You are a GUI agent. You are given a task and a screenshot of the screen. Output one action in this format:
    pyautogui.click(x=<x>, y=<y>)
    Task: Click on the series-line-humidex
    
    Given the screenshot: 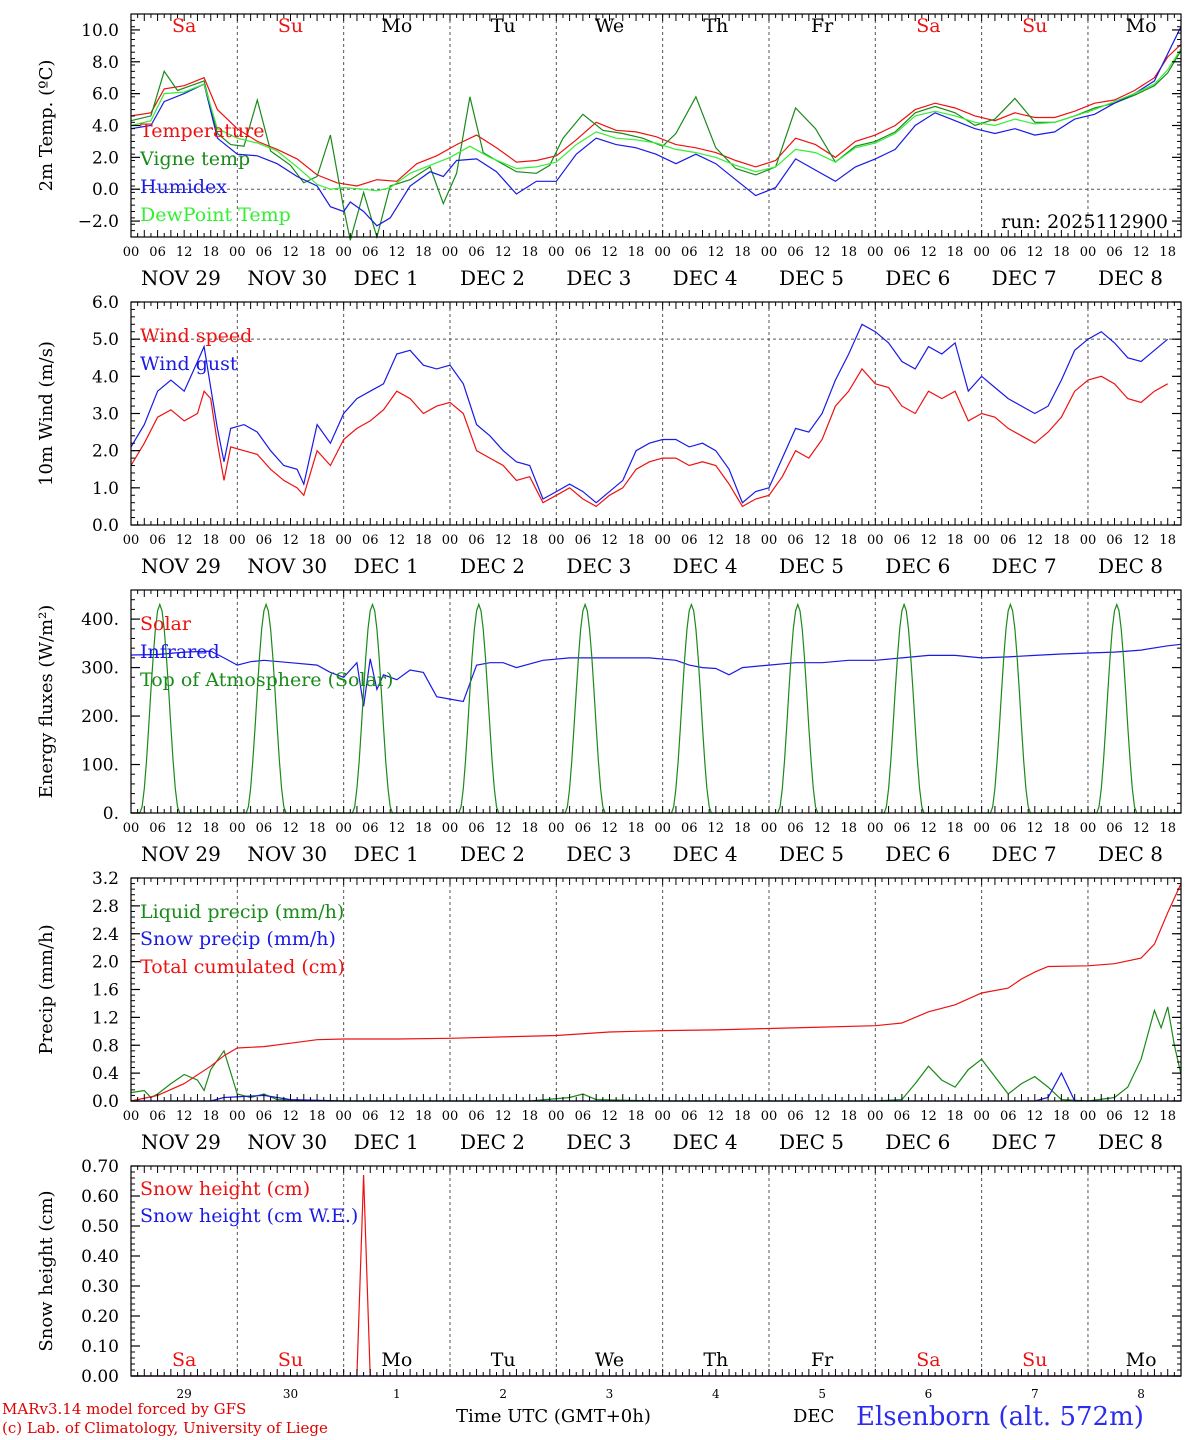 What is the action you would take?
    pyautogui.click(x=656, y=126)
    